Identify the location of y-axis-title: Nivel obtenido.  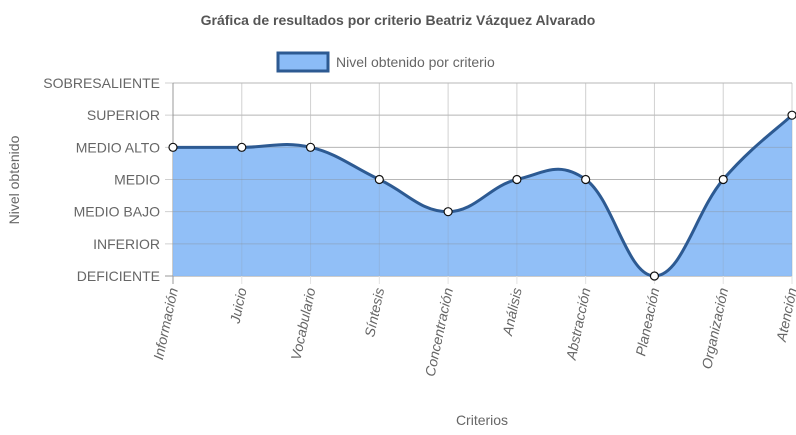
(14, 179).